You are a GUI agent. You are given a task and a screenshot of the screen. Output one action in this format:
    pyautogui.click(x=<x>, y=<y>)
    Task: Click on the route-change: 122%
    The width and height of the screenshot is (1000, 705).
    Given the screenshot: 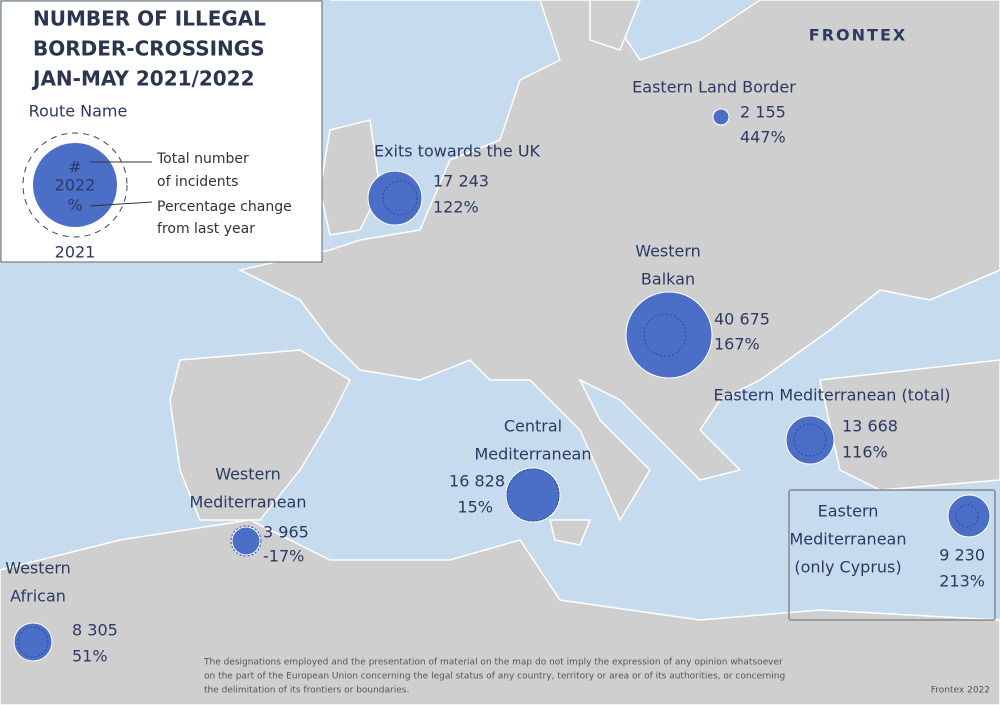 What is the action you would take?
    pyautogui.click(x=456, y=207)
    